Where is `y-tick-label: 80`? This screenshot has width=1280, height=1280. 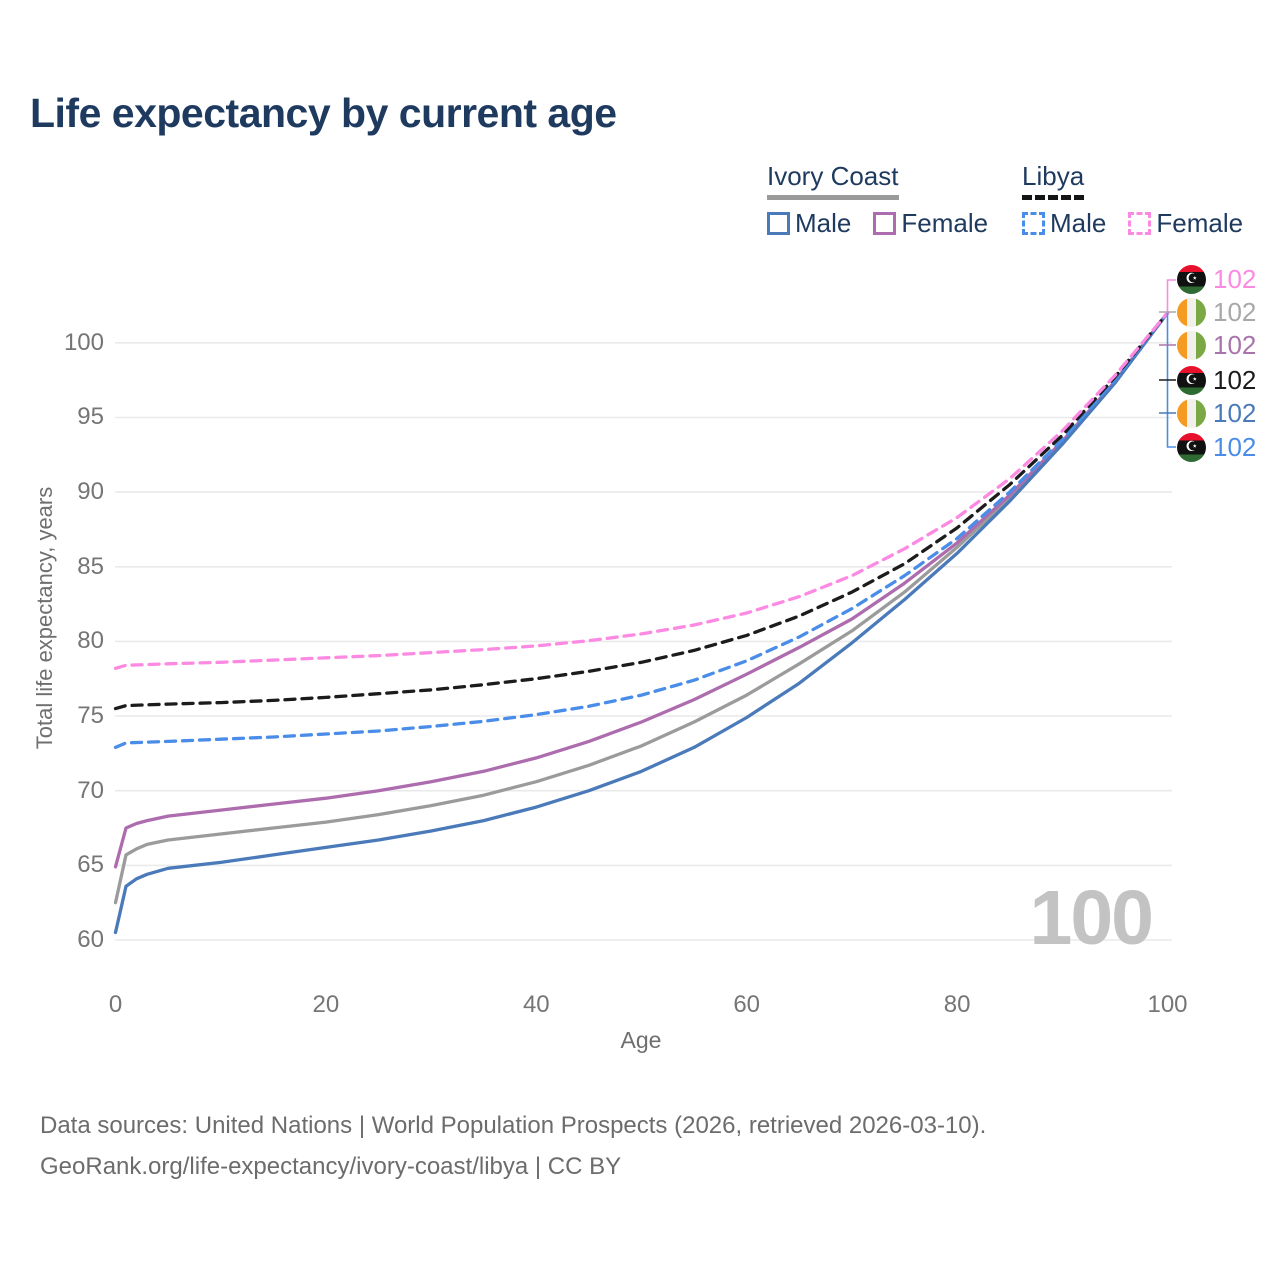
y-tick-label: 80 is located at coordinates (90, 641).